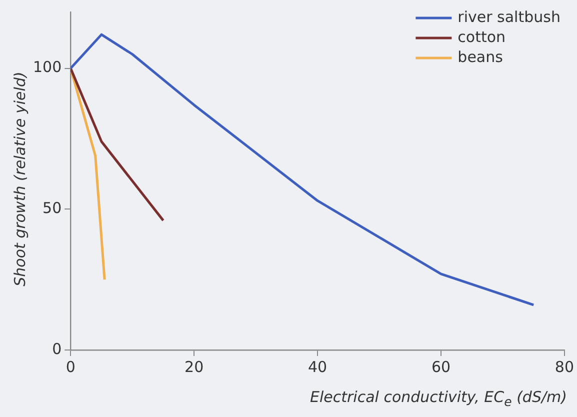 This screenshot has width=577, height=417. Describe the element at coordinates (71, 367) in the screenshot. I see `x-tick-label: 0` at that location.